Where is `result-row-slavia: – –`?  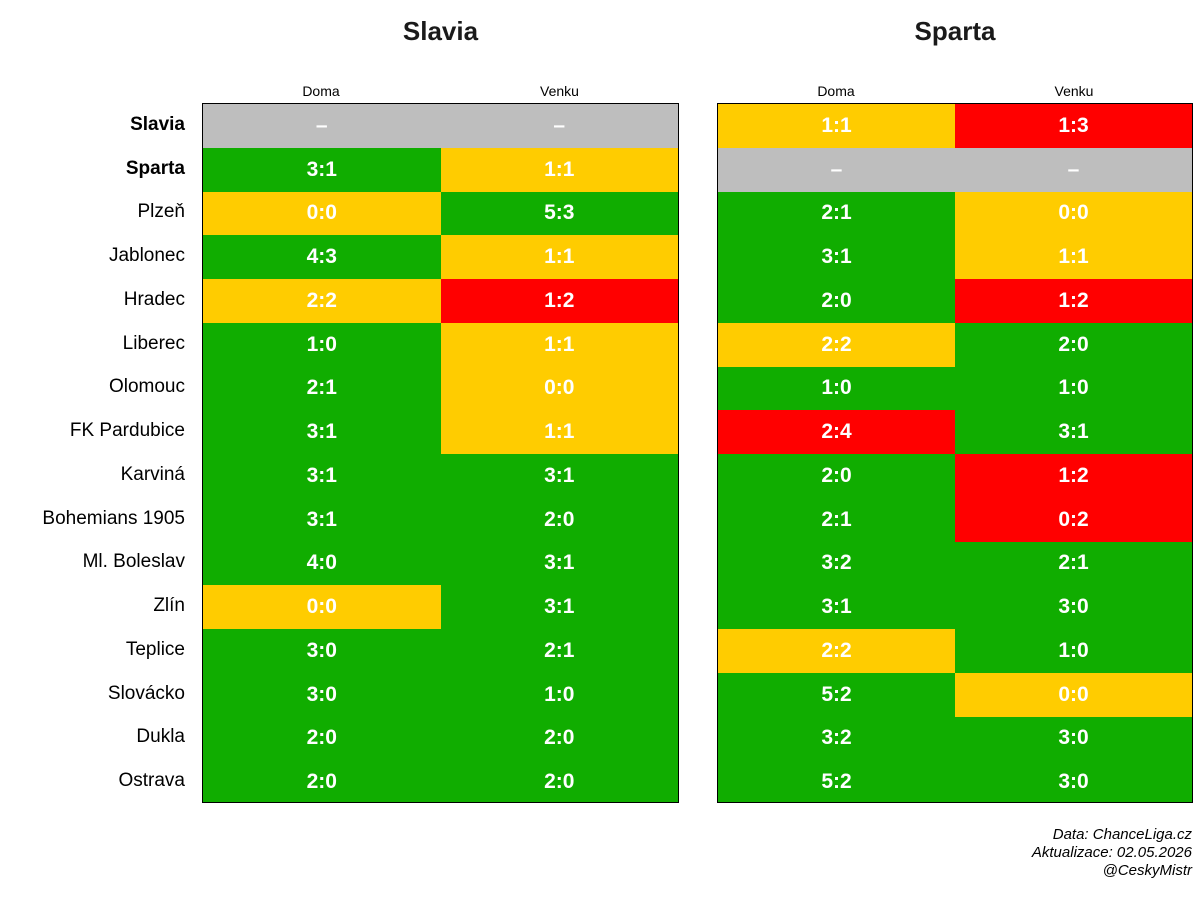
result-row-slavia: – – is located at coordinates (440, 126).